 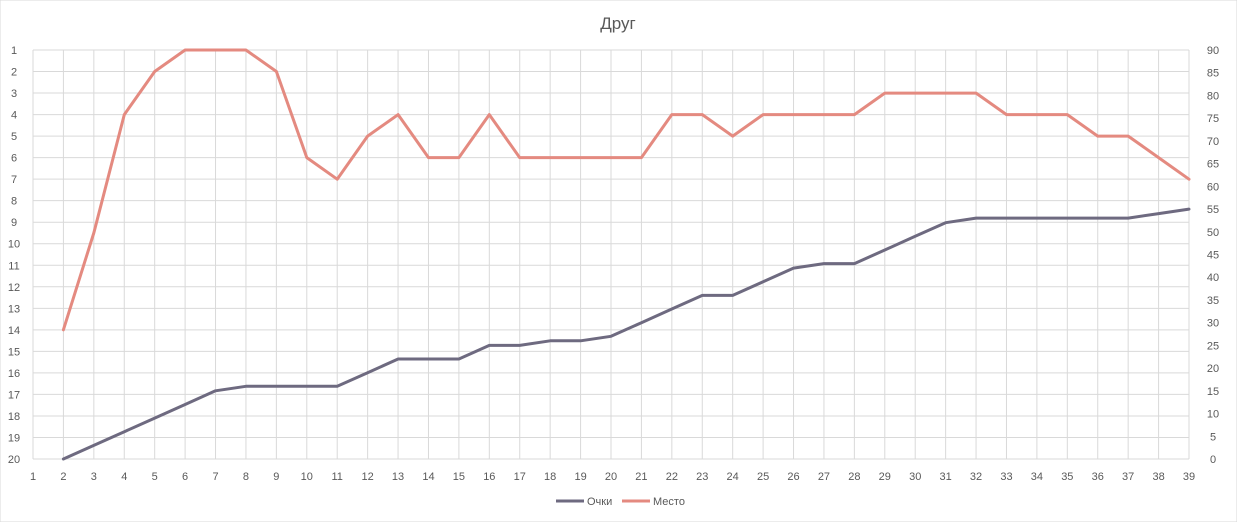 I want to click on right-tick-label: 10, so click(x=1213, y=415).